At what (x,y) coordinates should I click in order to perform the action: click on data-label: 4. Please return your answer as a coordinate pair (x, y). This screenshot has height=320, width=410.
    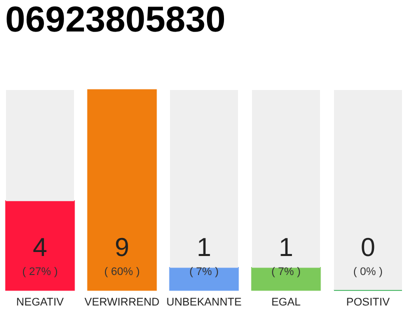
    Looking at the image, I should click on (40, 247).